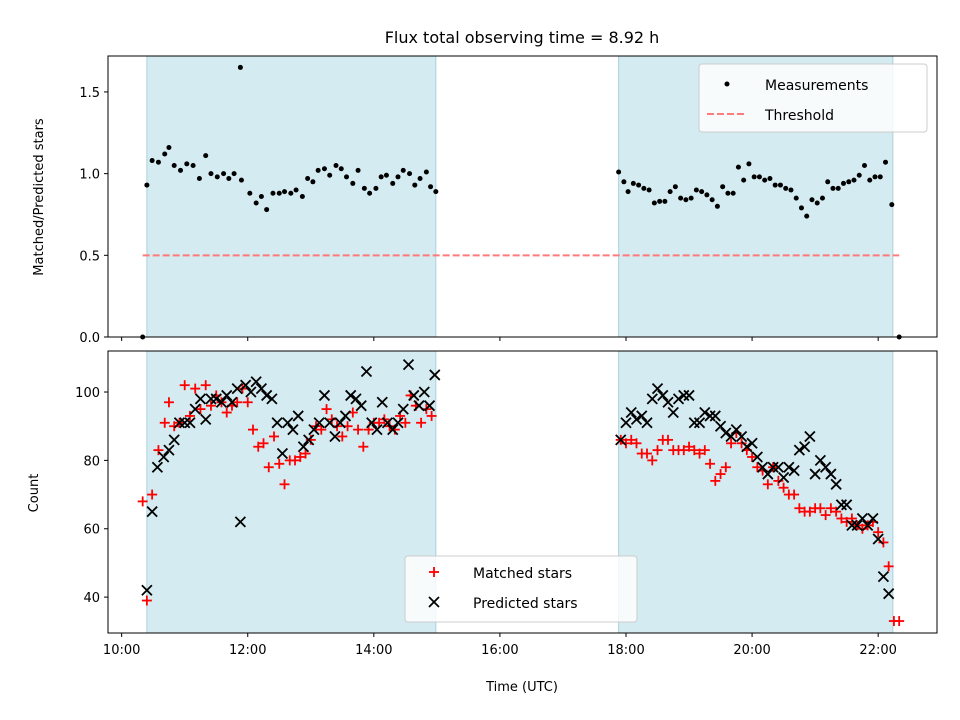 The height and width of the screenshot is (720, 960). Describe the element at coordinates (816, 86) in the screenshot. I see `legend-measurements-label: Measurements` at that location.